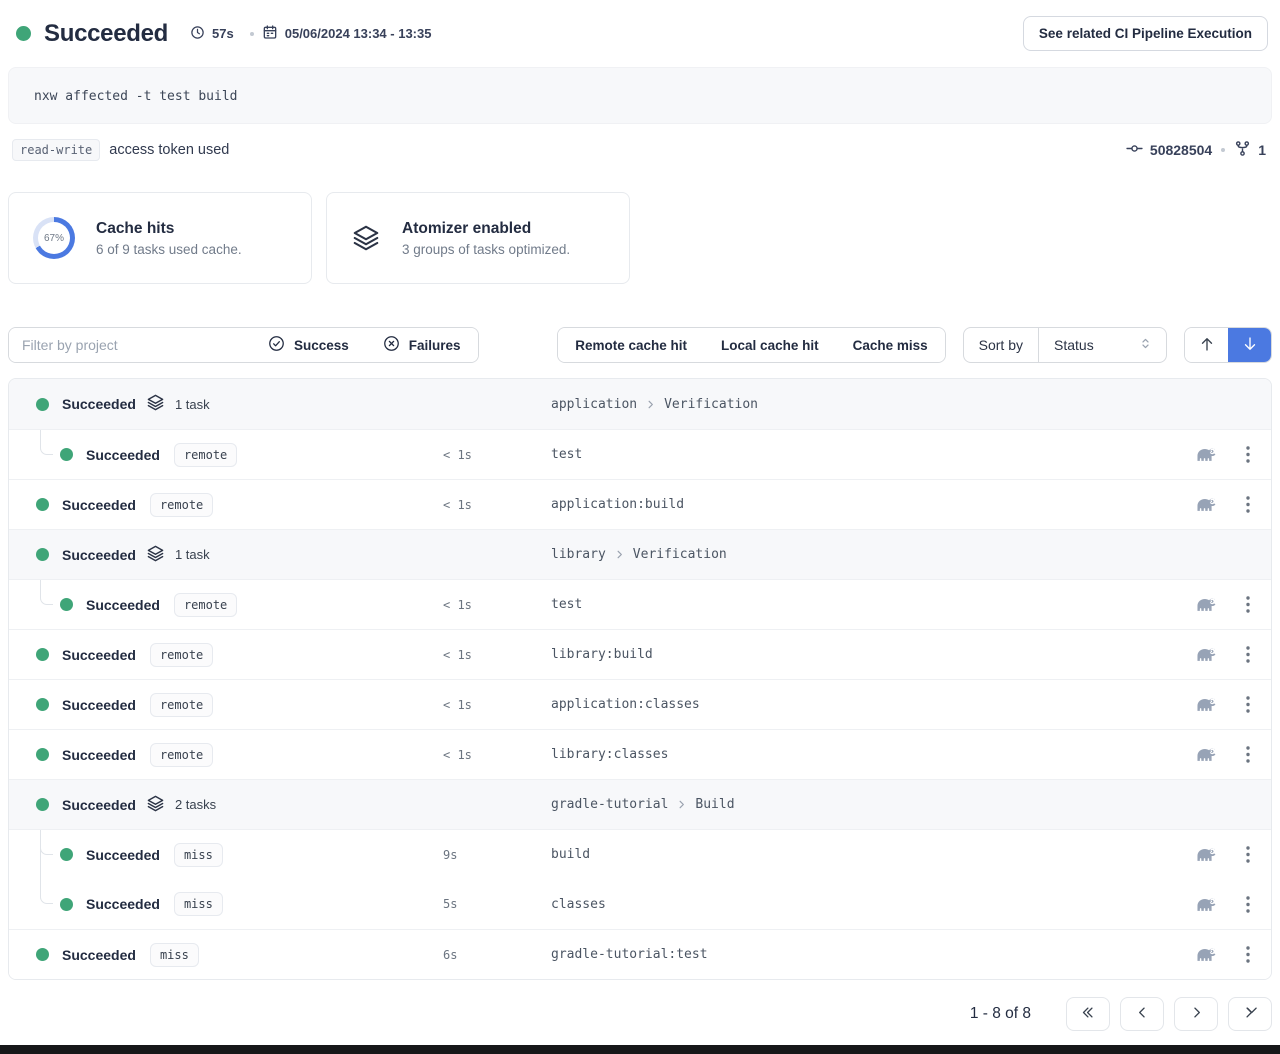  I want to click on task-row: Succeeded remote < 1s application:classes, so click(640, 704).